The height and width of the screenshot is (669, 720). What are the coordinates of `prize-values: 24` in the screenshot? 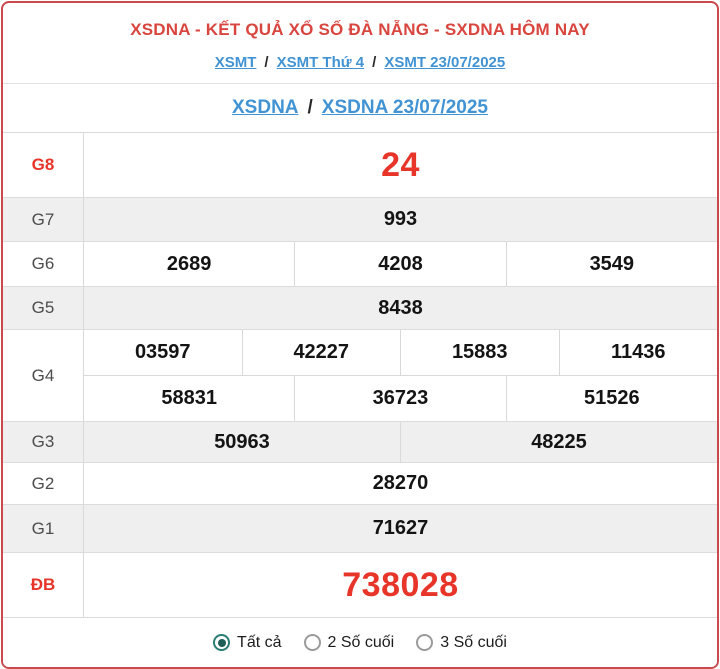 It's located at (400, 165).